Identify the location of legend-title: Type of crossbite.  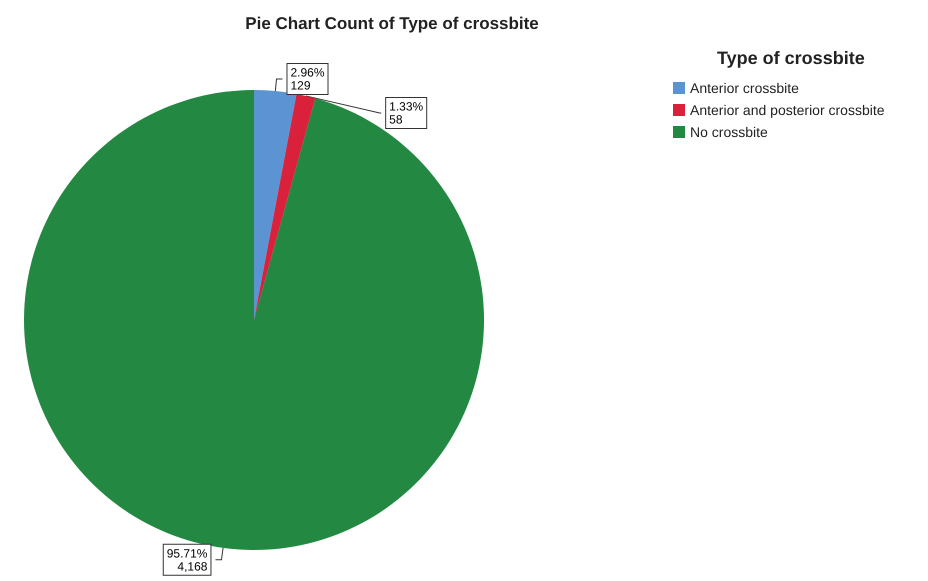
(791, 58).